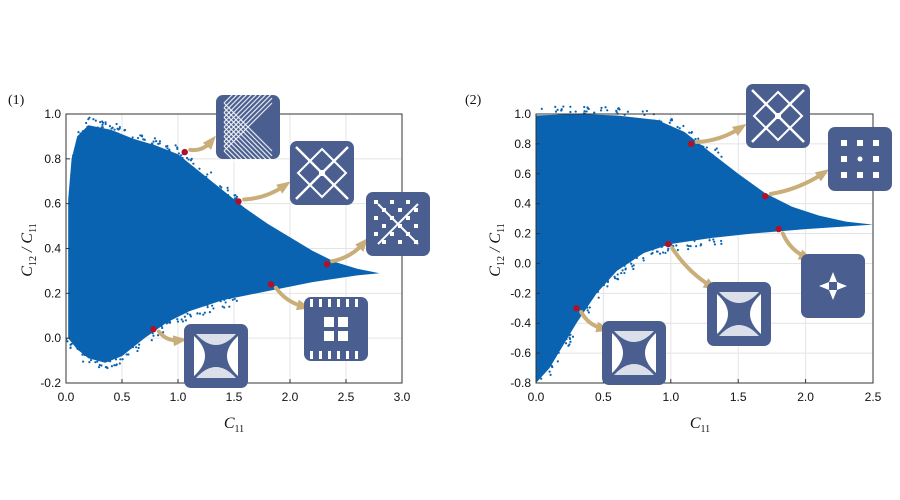  I want to click on x-tick-label: 3.0, so click(402, 397).